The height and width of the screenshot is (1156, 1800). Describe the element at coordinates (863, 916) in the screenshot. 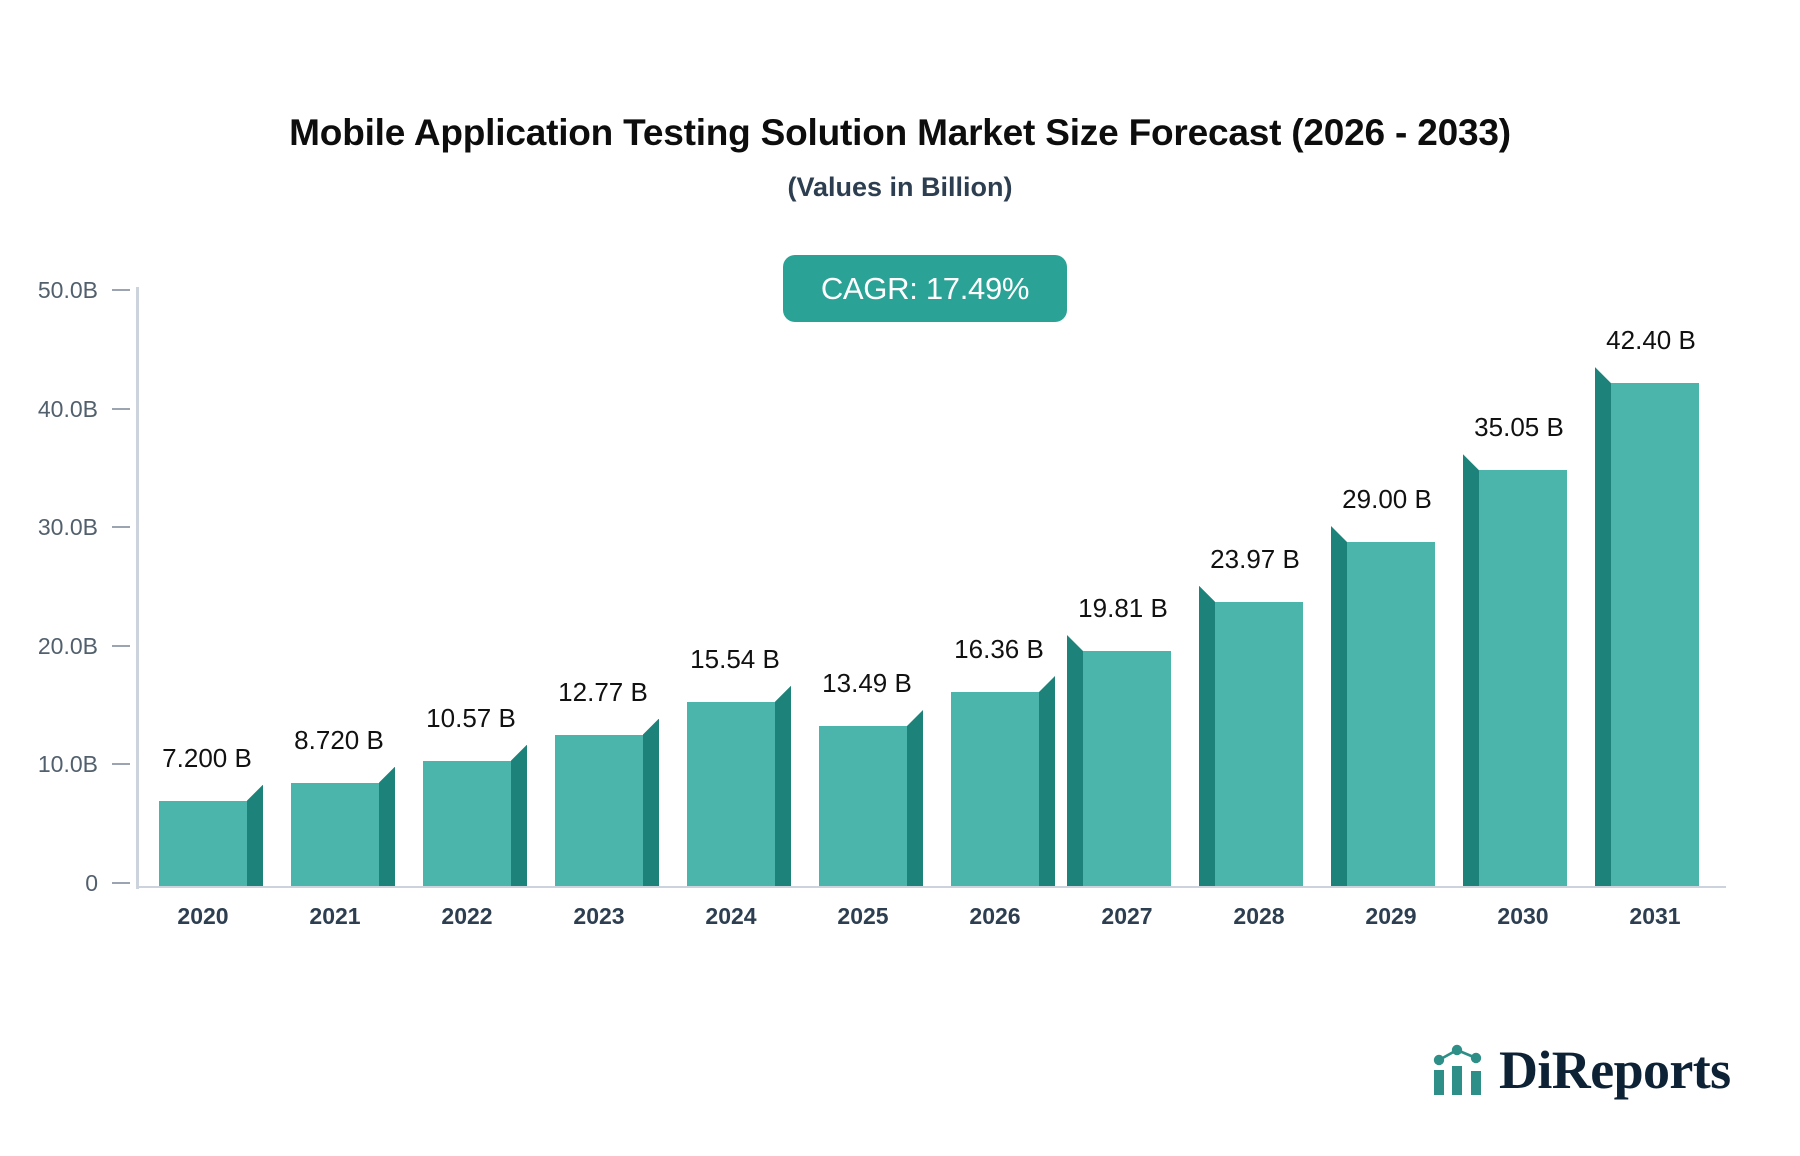

I see `x-axis-label: 2025` at that location.